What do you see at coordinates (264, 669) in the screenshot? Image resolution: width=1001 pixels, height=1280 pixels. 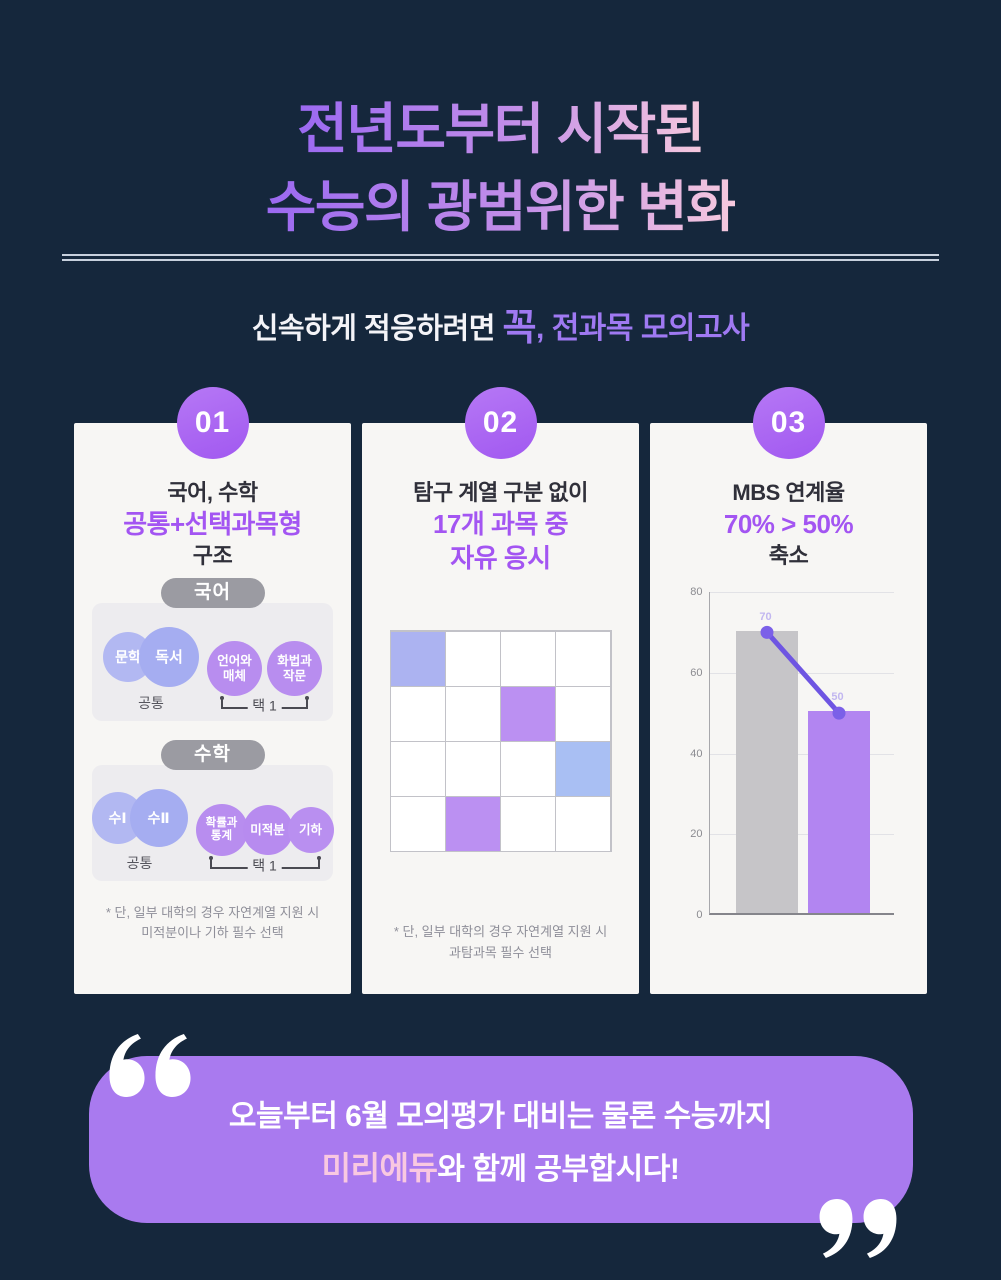 I see `circles: 언어와 매체 화법과 작문` at bounding box center [264, 669].